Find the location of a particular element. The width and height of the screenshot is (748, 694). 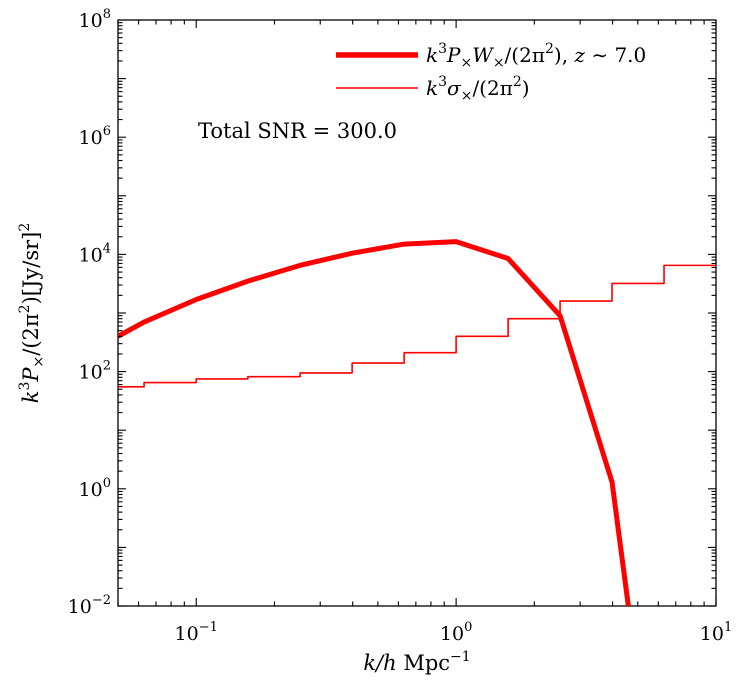

x-axis-title: k/h Mpc−1 is located at coordinates (416, 662).